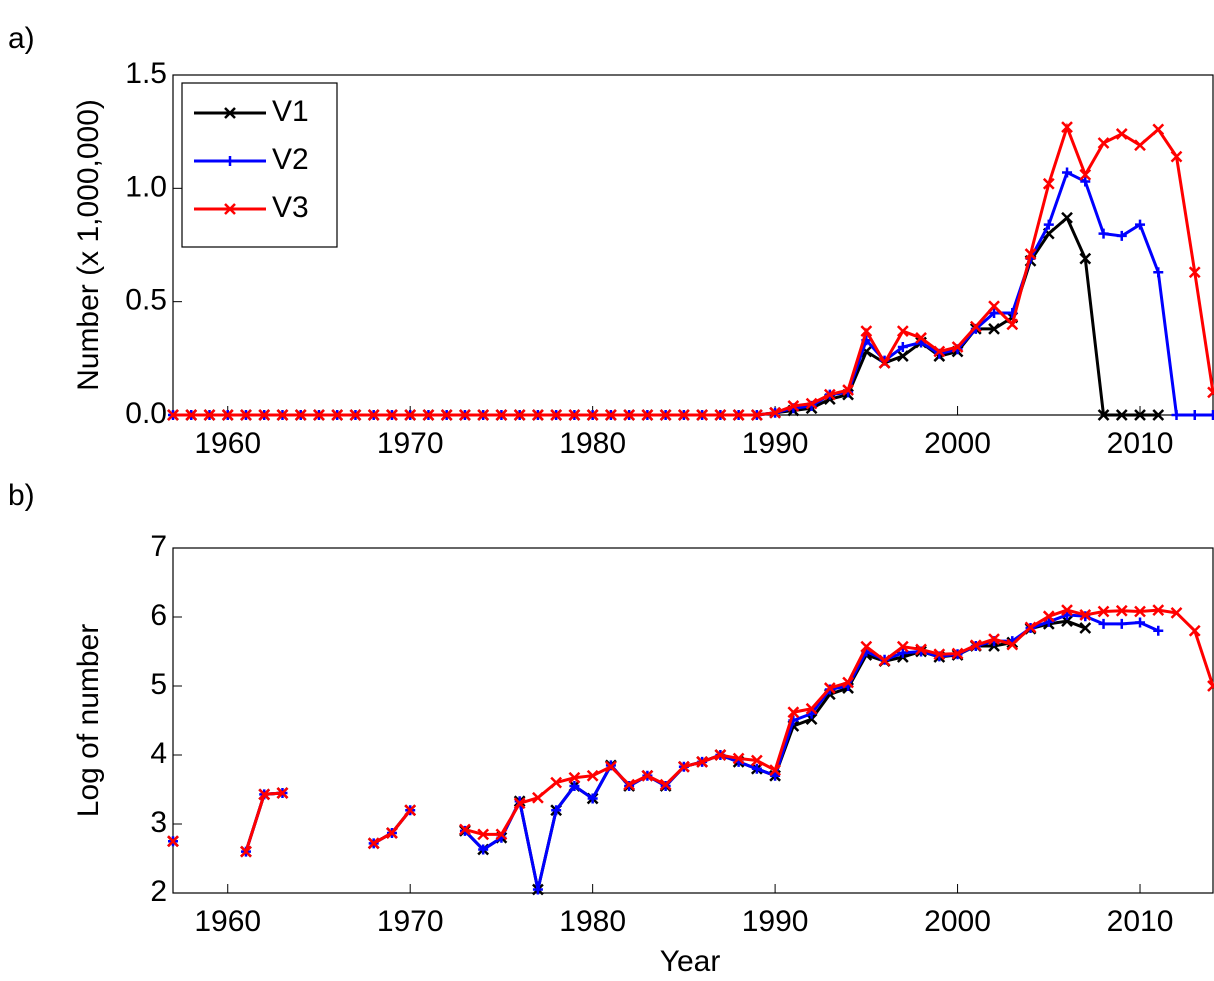 The image size is (1214, 981). What do you see at coordinates (158, 684) in the screenshot?
I see `y-tick-label: 5` at bounding box center [158, 684].